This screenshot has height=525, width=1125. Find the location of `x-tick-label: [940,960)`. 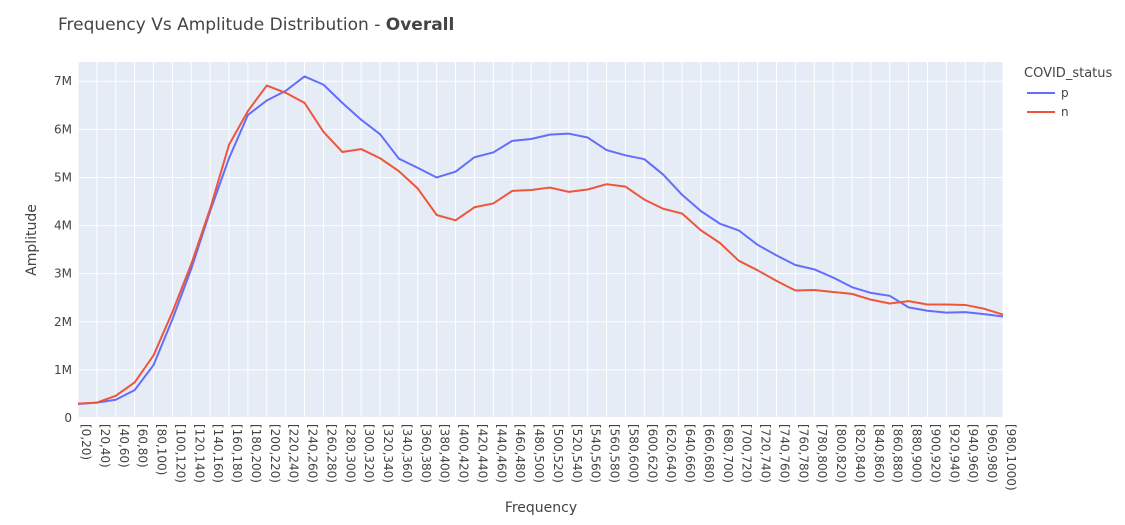

x-tick-label: [940,960) is located at coordinates (973, 453).